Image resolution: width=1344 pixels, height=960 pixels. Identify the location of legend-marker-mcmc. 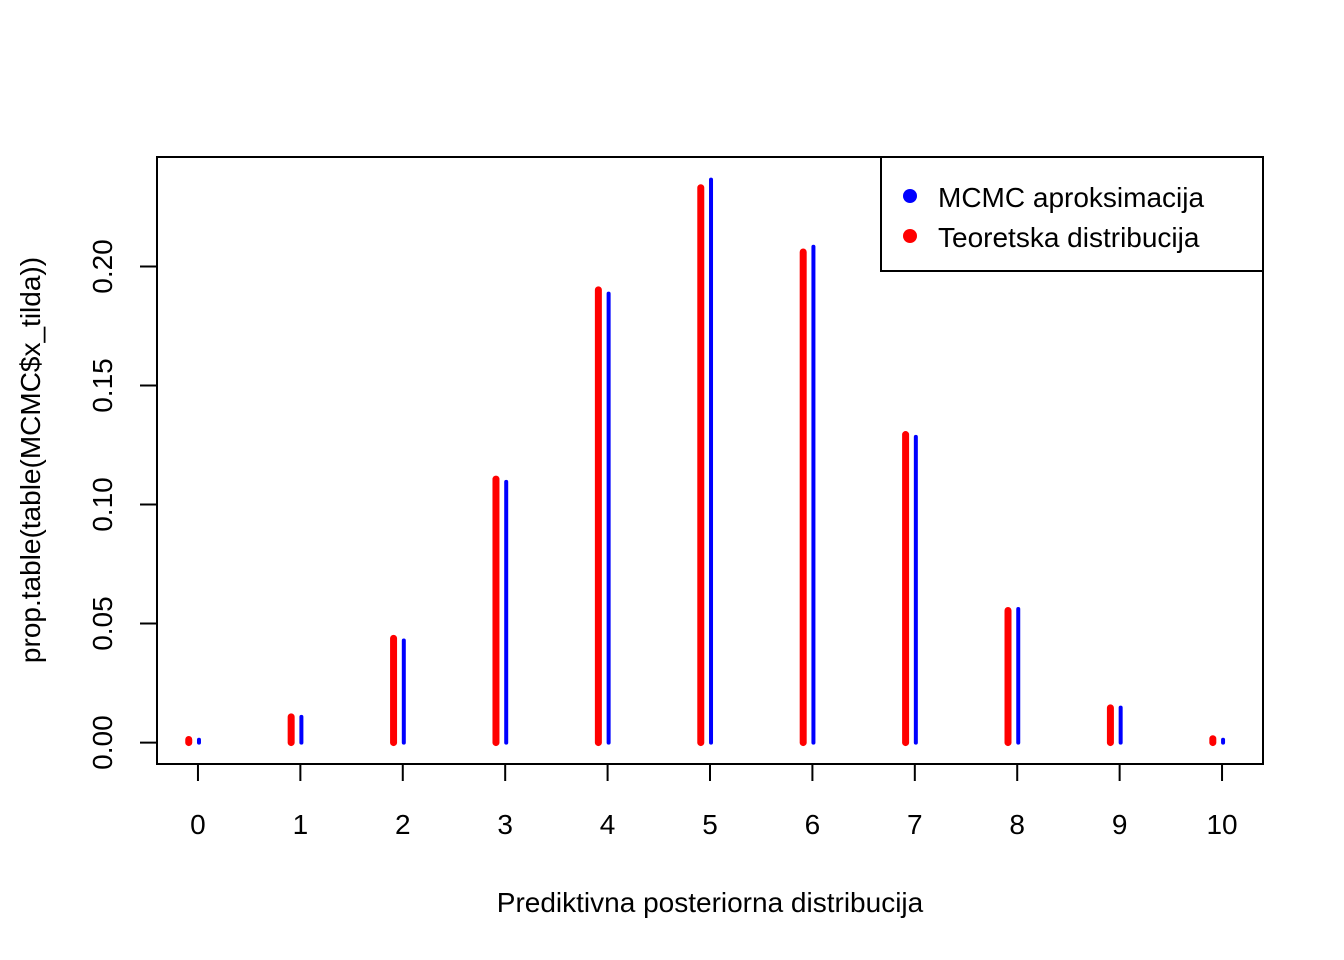
(910, 196).